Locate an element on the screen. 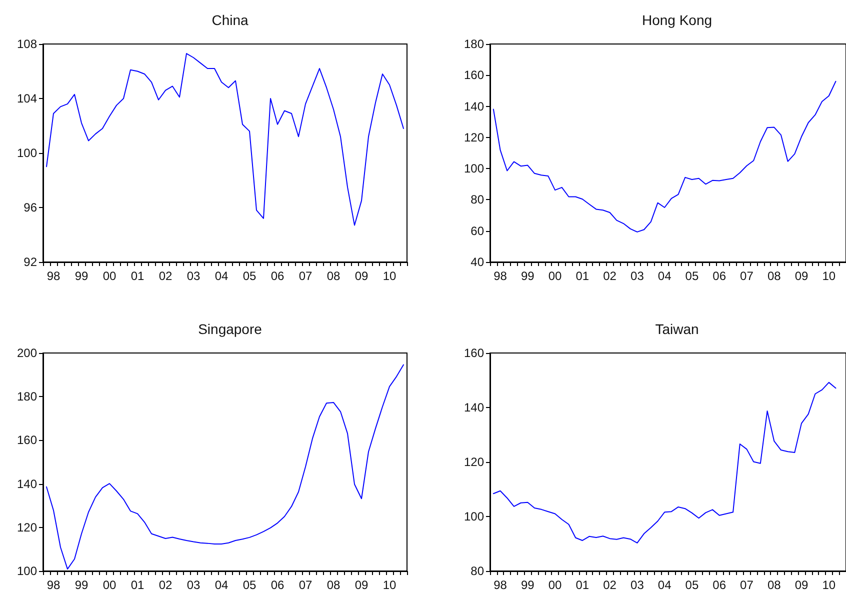  y-tick-label: 92 is located at coordinates (31, 262).